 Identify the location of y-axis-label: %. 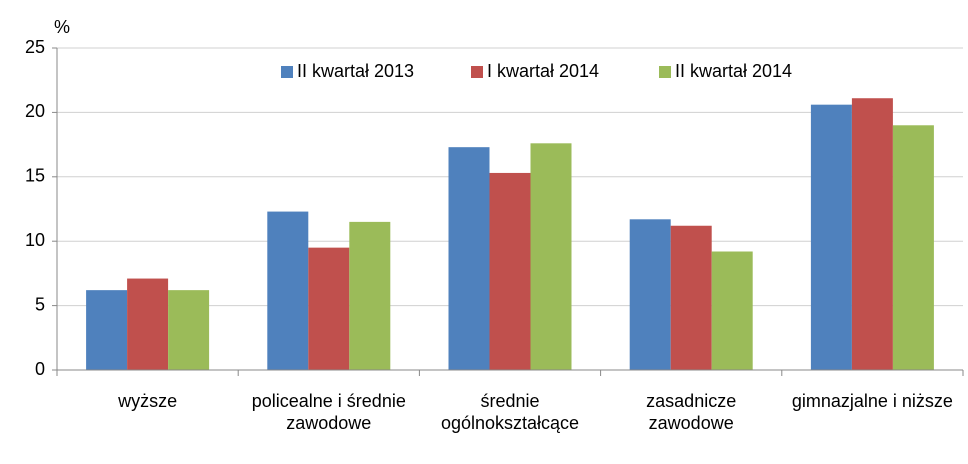
(62, 27).